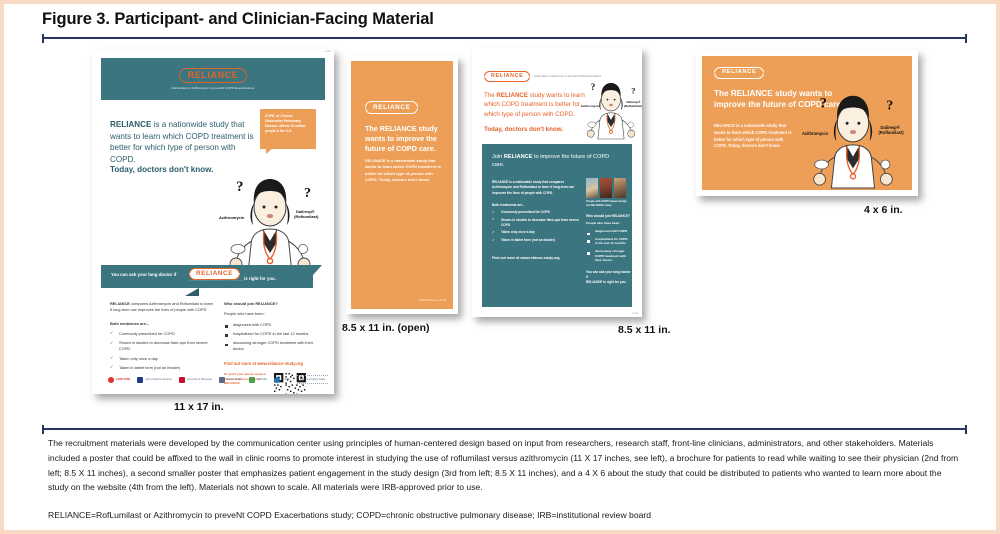  What do you see at coordinates (119, 379) in the screenshot?
I see `sponsor-logo: COPD PPRN` at bounding box center [119, 379].